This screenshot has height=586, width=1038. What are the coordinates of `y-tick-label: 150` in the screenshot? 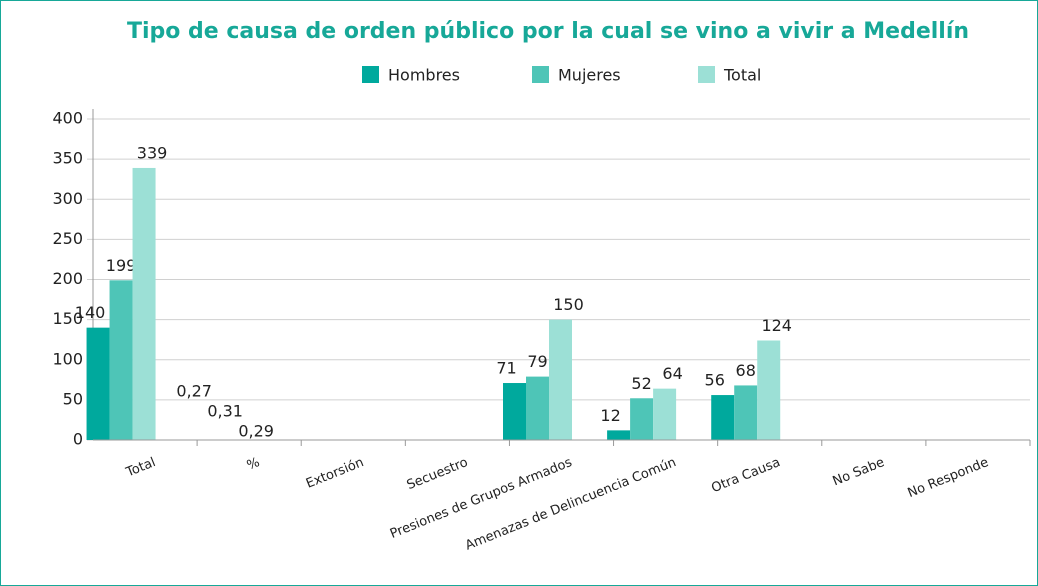 It's located at (67, 318).